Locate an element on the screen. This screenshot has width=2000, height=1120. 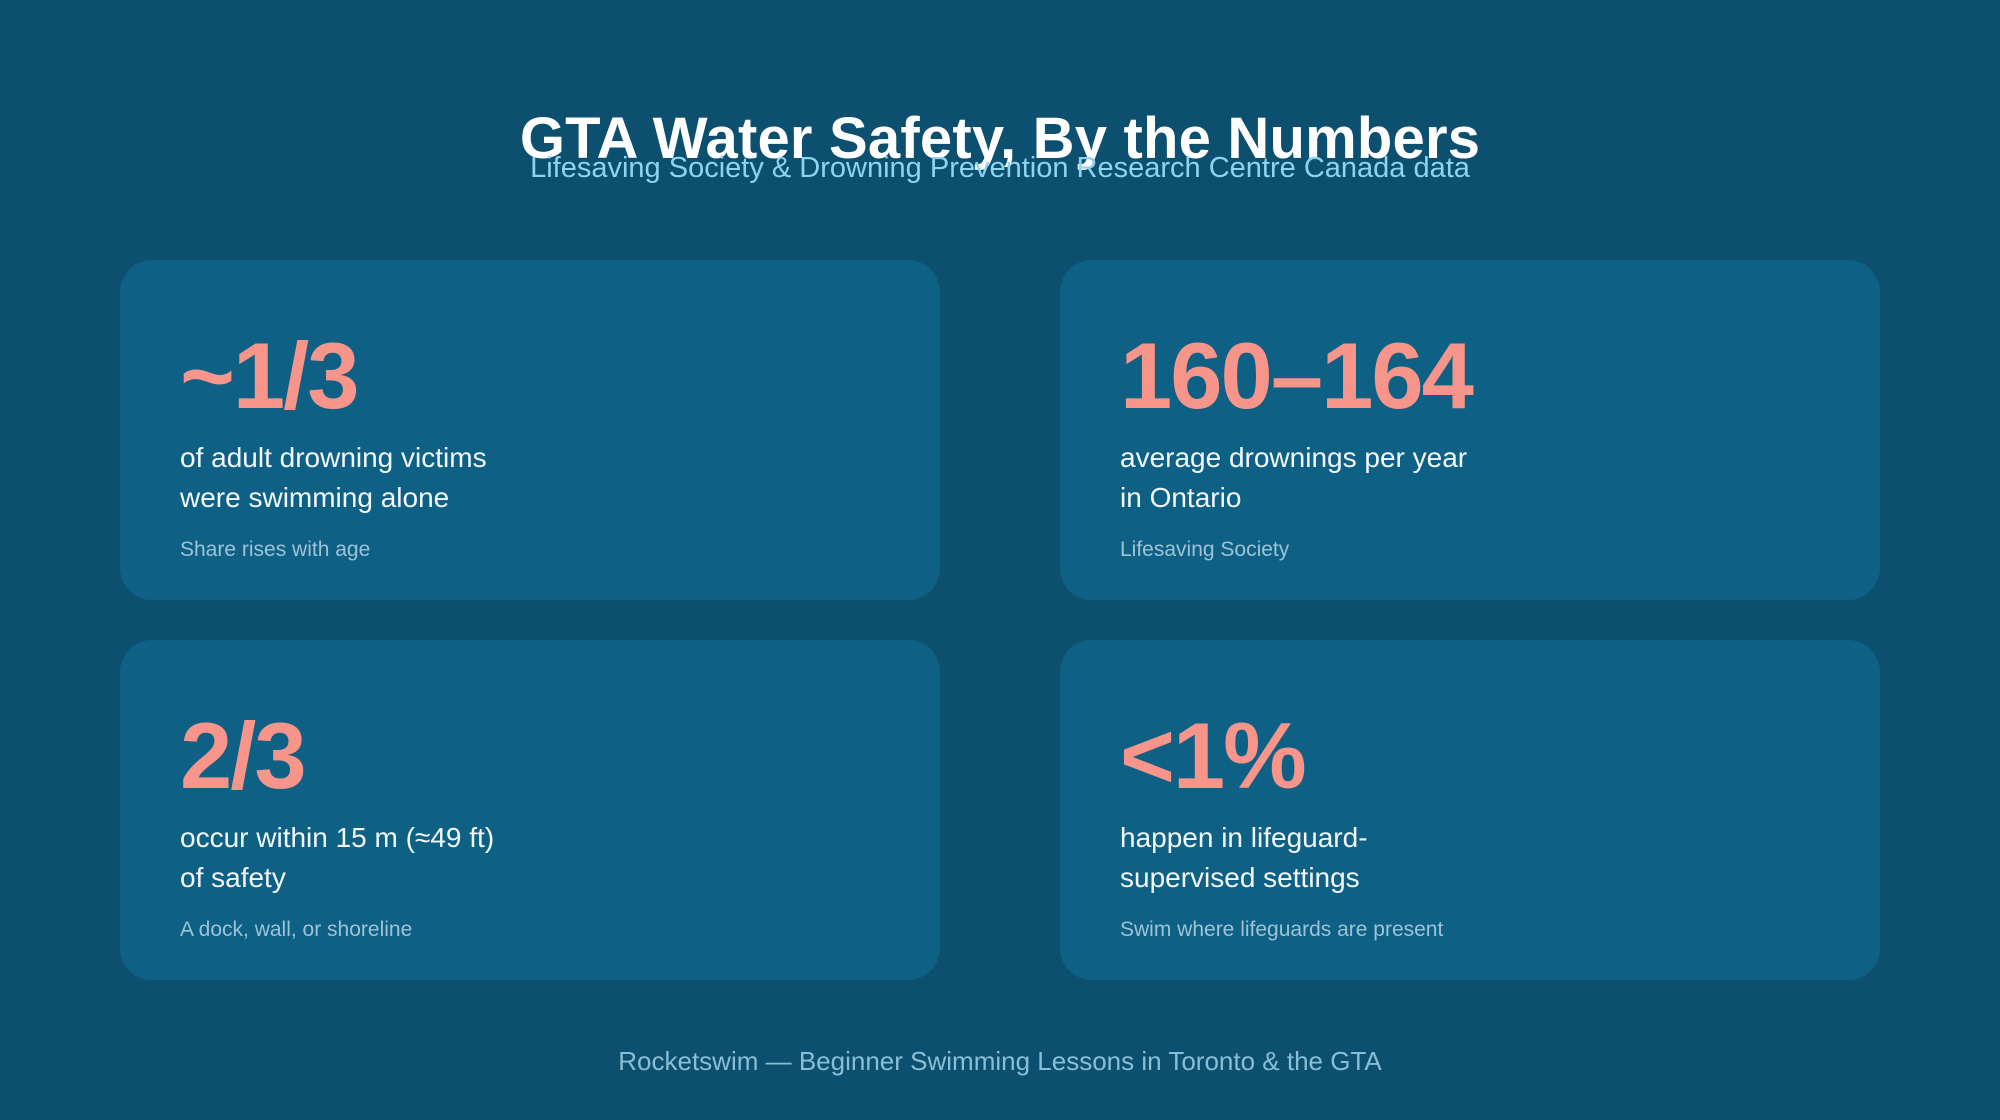
stat-description: average drownings per year in Ontario is located at coordinates (1330, 478).